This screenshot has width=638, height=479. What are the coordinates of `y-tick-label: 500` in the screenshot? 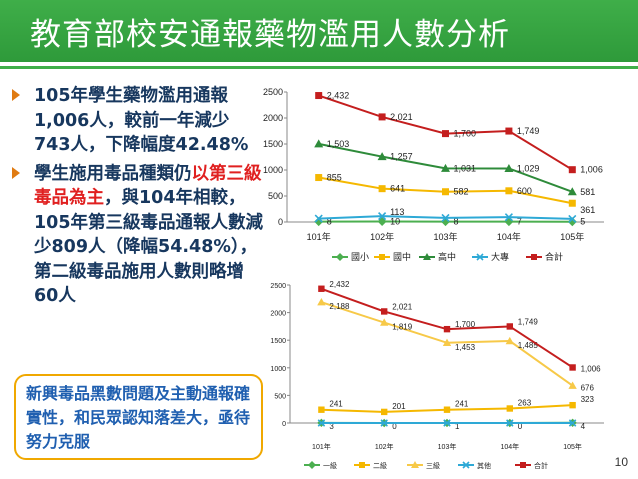 It's located at (275, 196).